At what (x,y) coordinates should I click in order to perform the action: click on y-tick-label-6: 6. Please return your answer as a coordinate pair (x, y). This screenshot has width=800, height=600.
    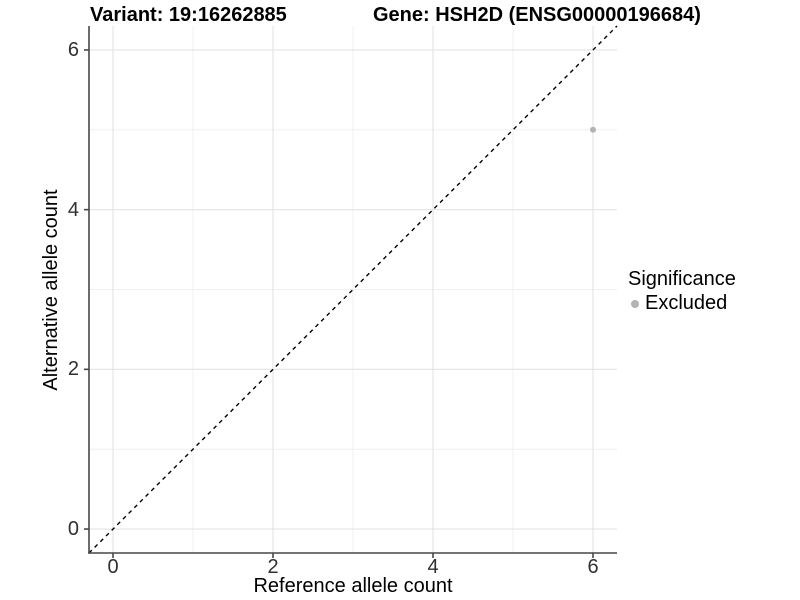
    Looking at the image, I should click on (73, 49).